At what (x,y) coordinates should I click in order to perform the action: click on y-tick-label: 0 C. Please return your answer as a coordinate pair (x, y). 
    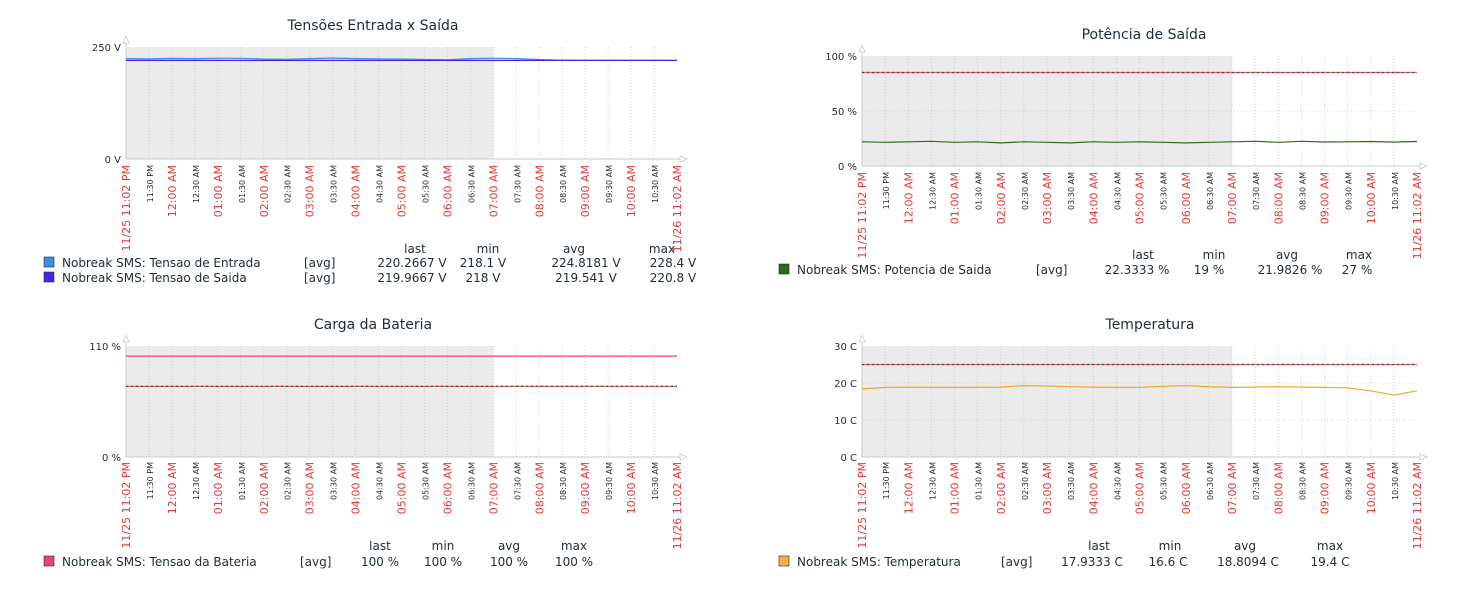
    Looking at the image, I should click on (848, 458).